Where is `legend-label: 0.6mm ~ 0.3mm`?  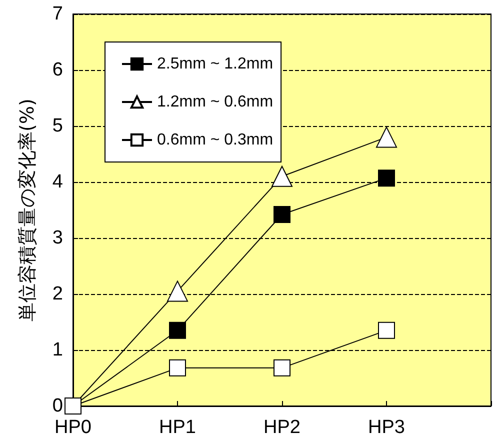
legend-label: 0.6mm ~ 0.3mm is located at coordinates (215, 140).